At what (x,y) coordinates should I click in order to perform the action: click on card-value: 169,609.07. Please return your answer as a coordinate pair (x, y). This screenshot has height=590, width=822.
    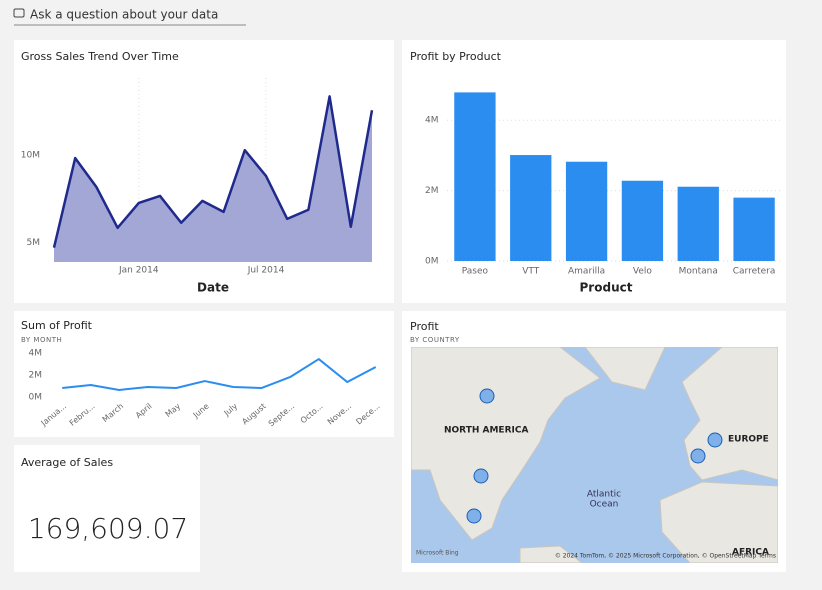
    Looking at the image, I should click on (108, 528).